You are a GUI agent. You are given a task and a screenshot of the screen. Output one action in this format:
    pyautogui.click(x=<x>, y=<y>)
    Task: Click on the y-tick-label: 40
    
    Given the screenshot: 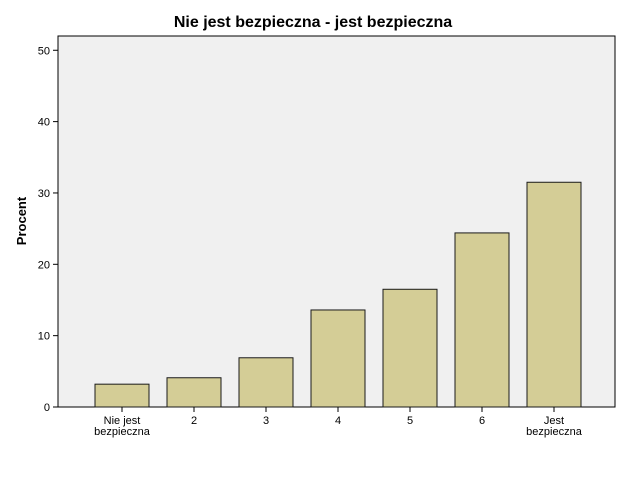 What is the action you would take?
    pyautogui.click(x=44, y=123)
    